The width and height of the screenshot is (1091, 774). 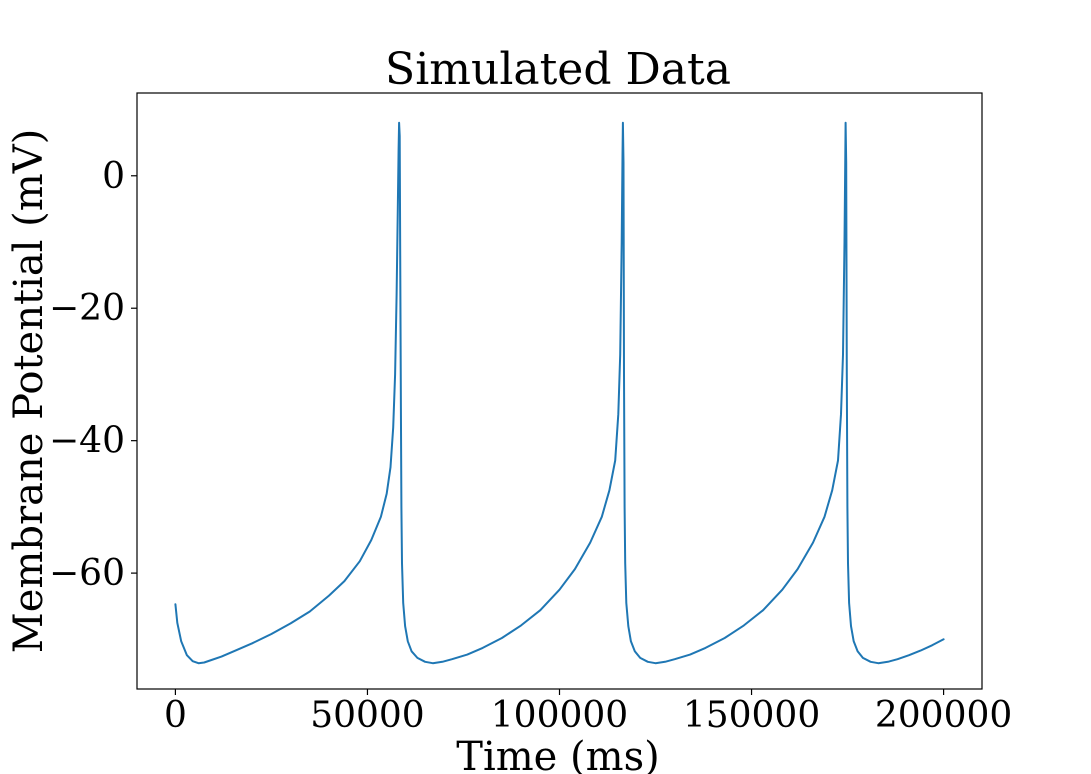 What do you see at coordinates (87, 441) in the screenshot?
I see `y-tick-label: −40` at bounding box center [87, 441].